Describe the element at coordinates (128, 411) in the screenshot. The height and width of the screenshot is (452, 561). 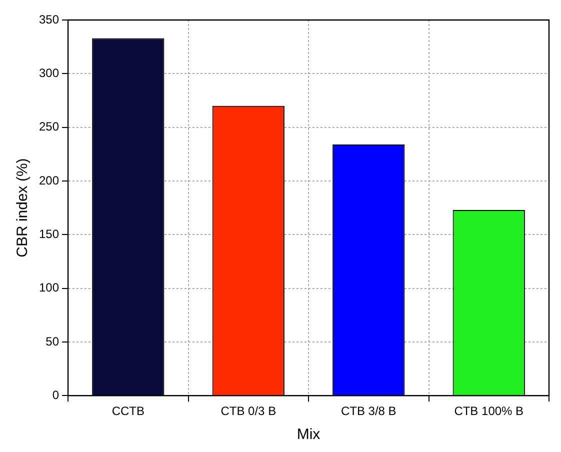
I see `x-tick-label: CCTB` at that location.